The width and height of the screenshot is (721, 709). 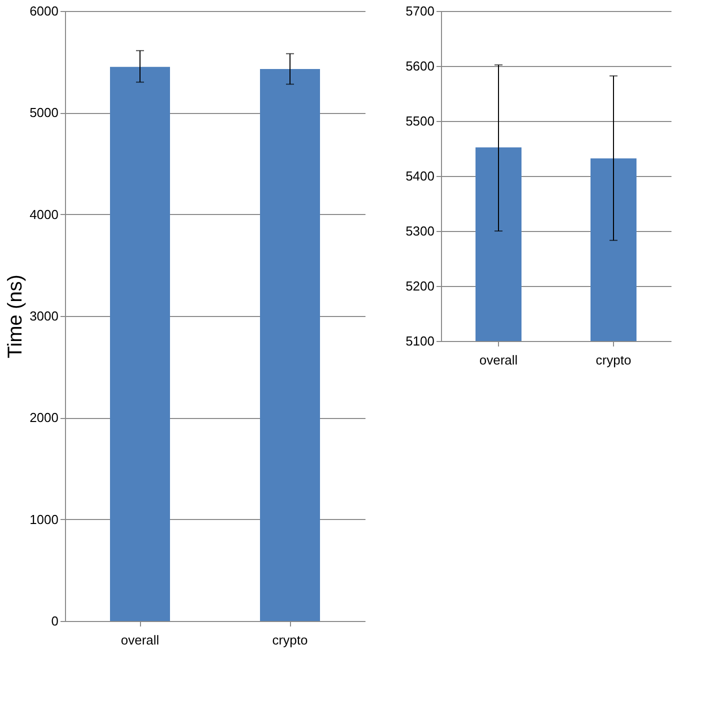 What do you see at coordinates (420, 66) in the screenshot?
I see `y-tick-label: 5600` at bounding box center [420, 66].